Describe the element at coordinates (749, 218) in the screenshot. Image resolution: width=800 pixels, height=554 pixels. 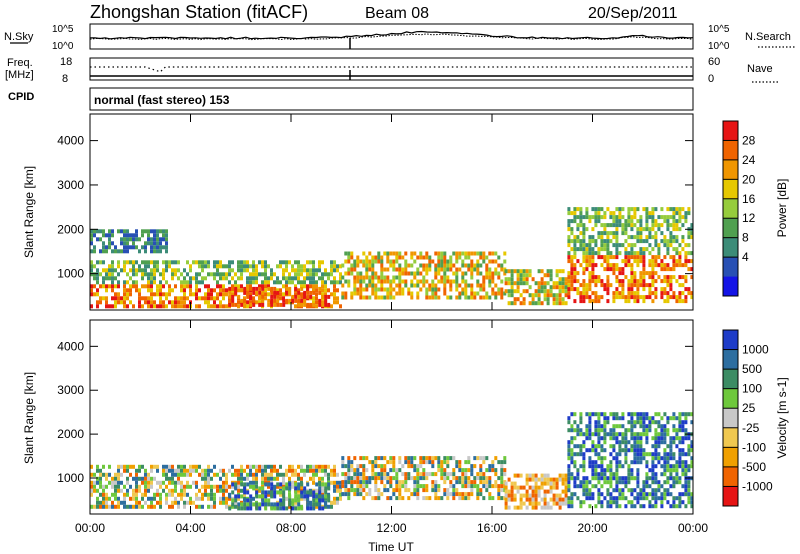
I see `colorbar-tick-label: 12` at that location.